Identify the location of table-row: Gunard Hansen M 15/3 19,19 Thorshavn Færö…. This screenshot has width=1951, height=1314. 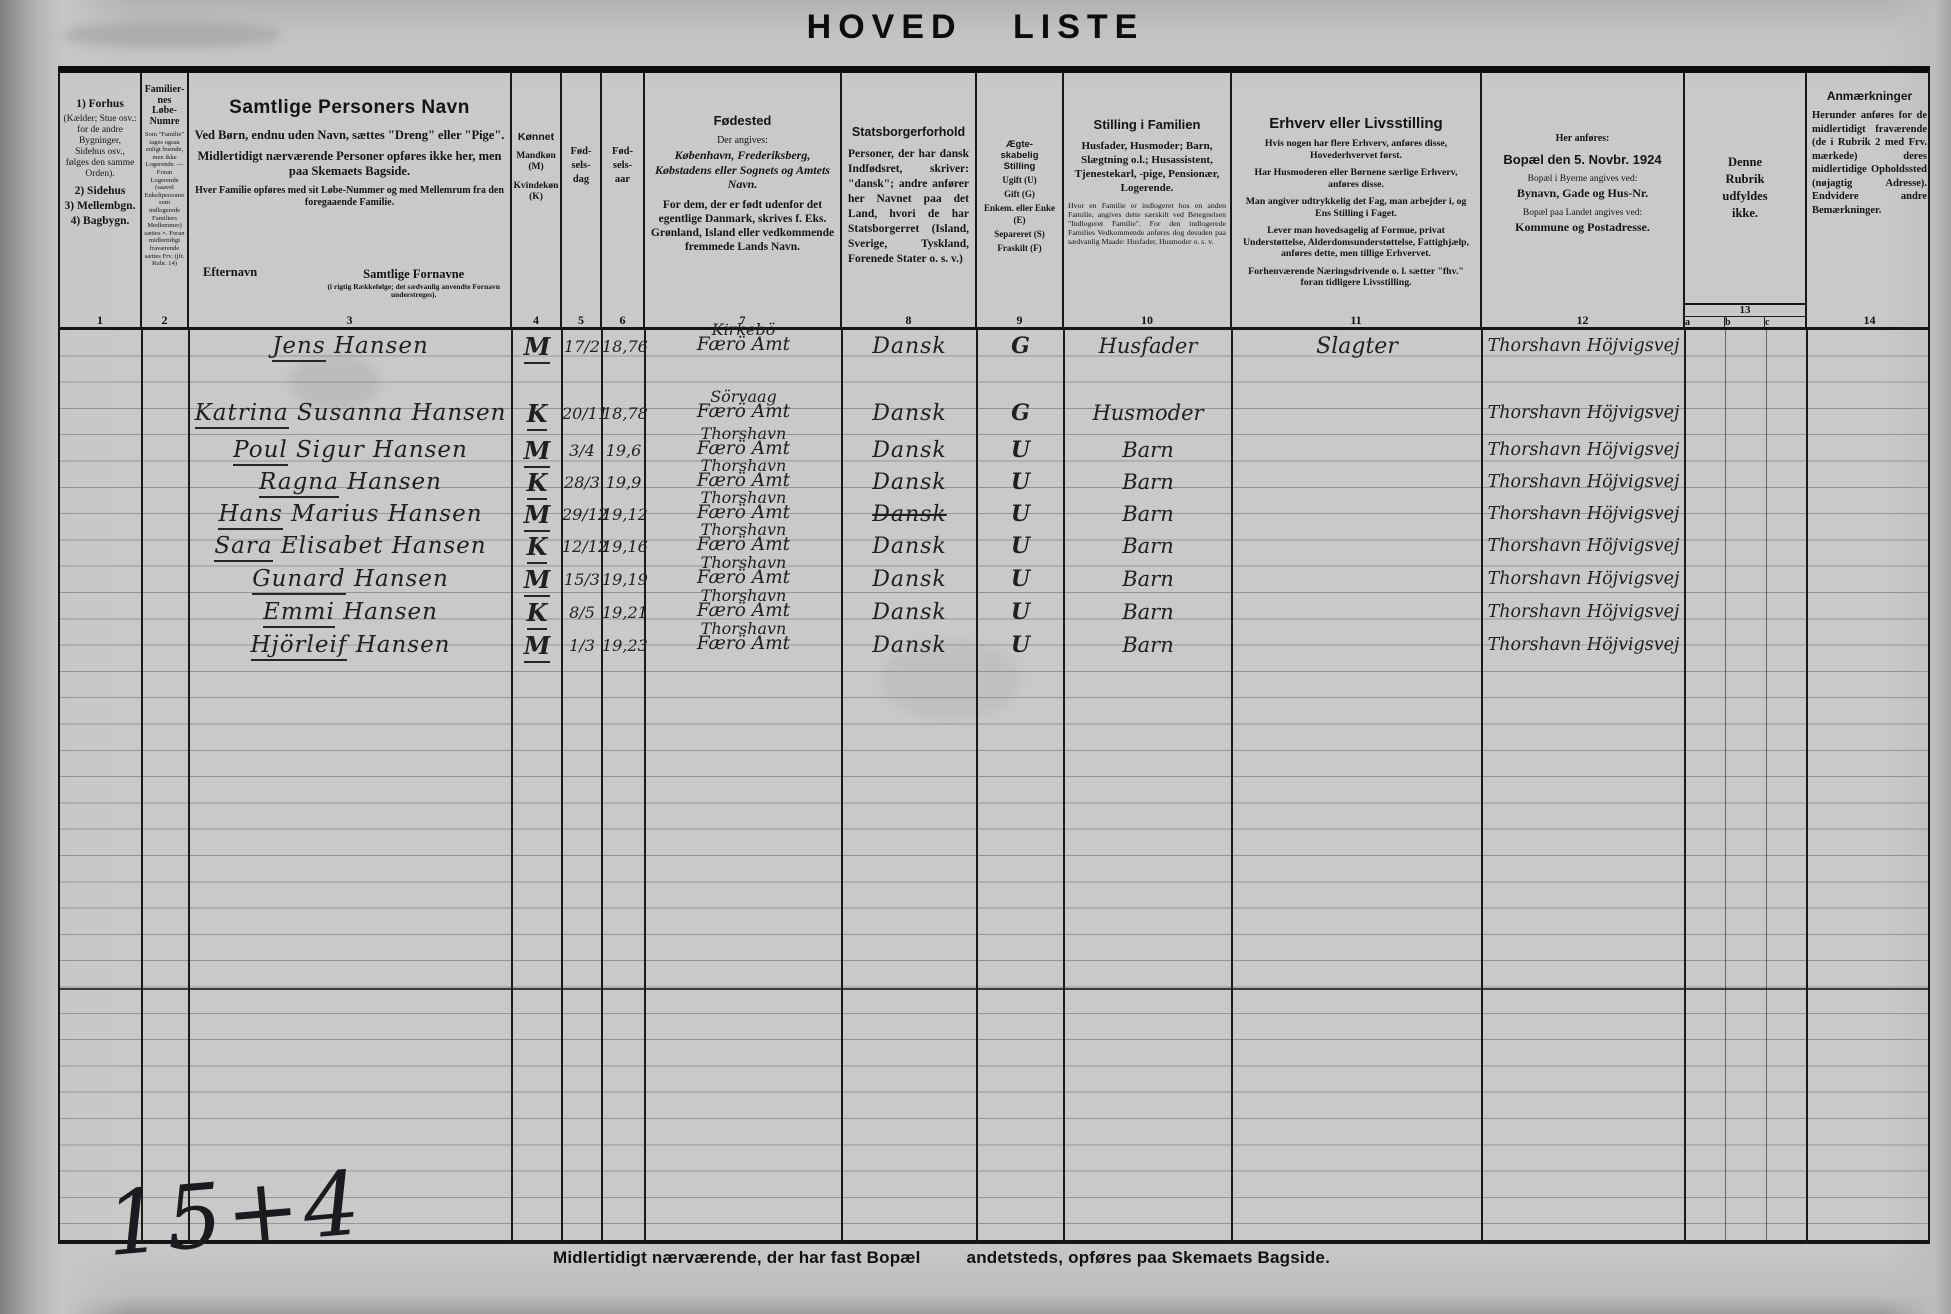
(994, 576).